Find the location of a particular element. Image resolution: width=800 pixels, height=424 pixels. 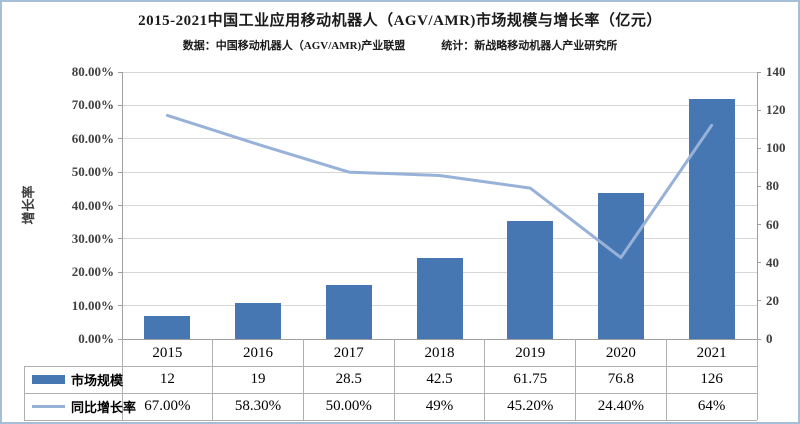

bar-2021 is located at coordinates (711, 218).